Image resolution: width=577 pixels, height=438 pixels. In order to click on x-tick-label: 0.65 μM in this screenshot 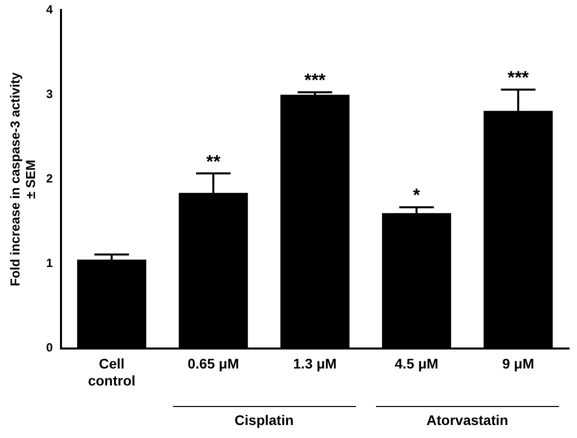, I will do `click(213, 364)`.